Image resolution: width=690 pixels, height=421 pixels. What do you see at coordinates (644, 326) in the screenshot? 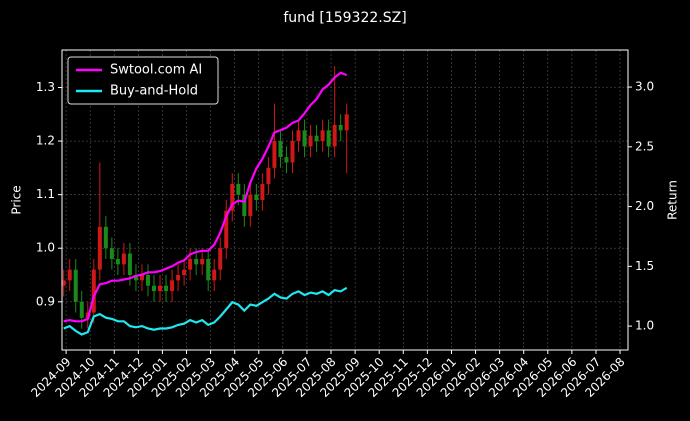
I see `y2-tick-label: 1.0` at bounding box center [644, 326].